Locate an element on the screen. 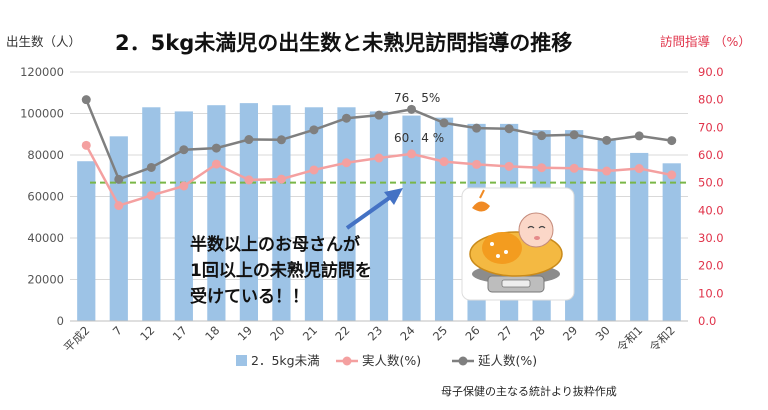  legend-item-jitsu: 実人数(%) is located at coordinates (378, 360).